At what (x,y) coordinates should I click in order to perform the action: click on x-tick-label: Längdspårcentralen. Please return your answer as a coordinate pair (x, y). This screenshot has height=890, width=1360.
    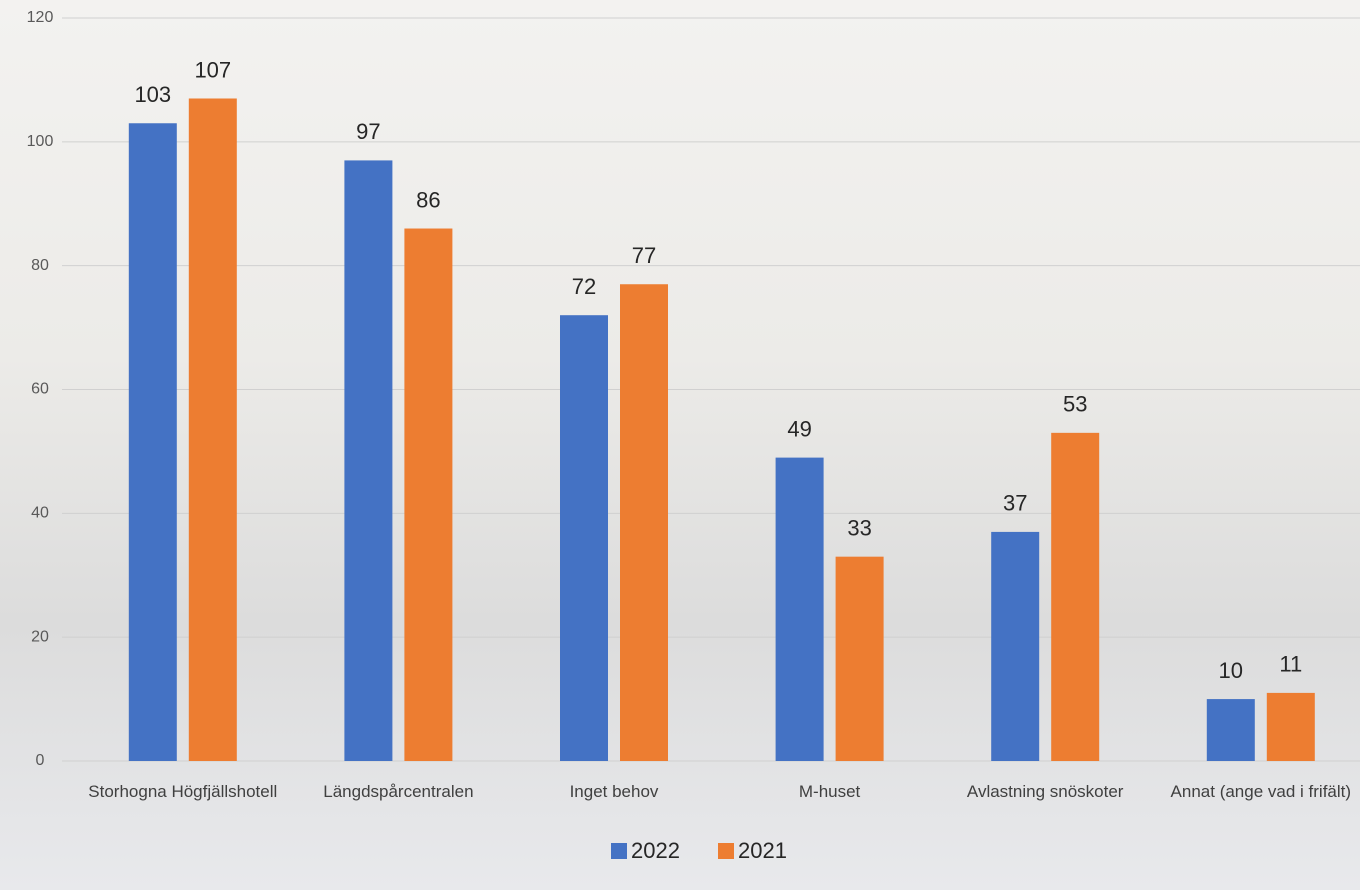
    Looking at the image, I should click on (398, 791).